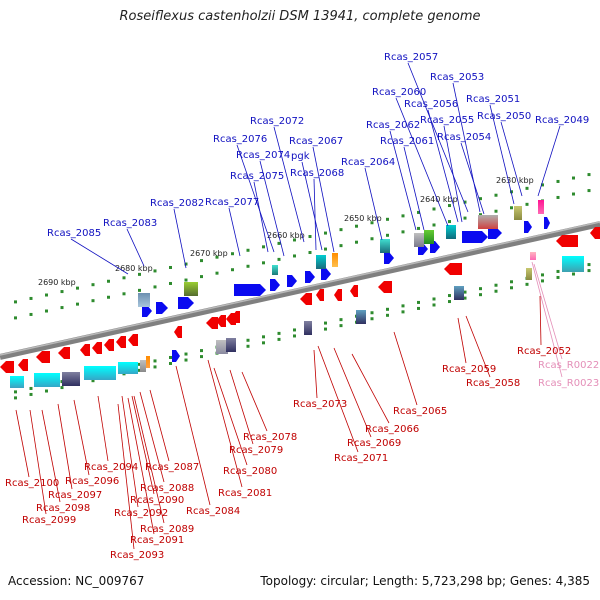  What do you see at coordinates (544, 351) in the screenshot?
I see `gene-label: Rcas_2052` at bounding box center [544, 351].